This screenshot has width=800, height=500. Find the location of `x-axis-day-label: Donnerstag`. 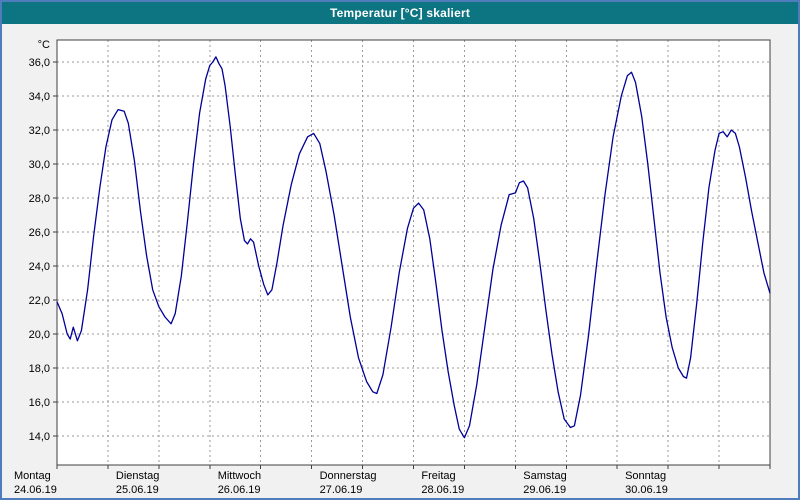

x-axis-day-label: Donnerstag is located at coordinates (348, 476).